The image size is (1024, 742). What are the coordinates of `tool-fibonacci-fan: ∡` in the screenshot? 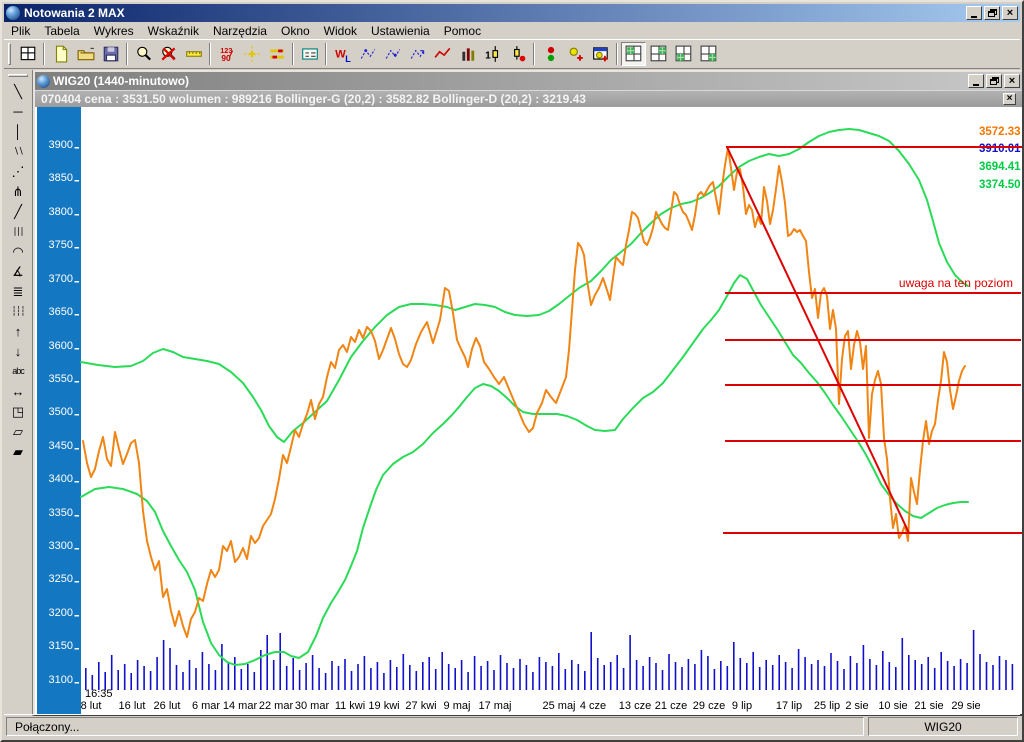 It's located at (18, 271).